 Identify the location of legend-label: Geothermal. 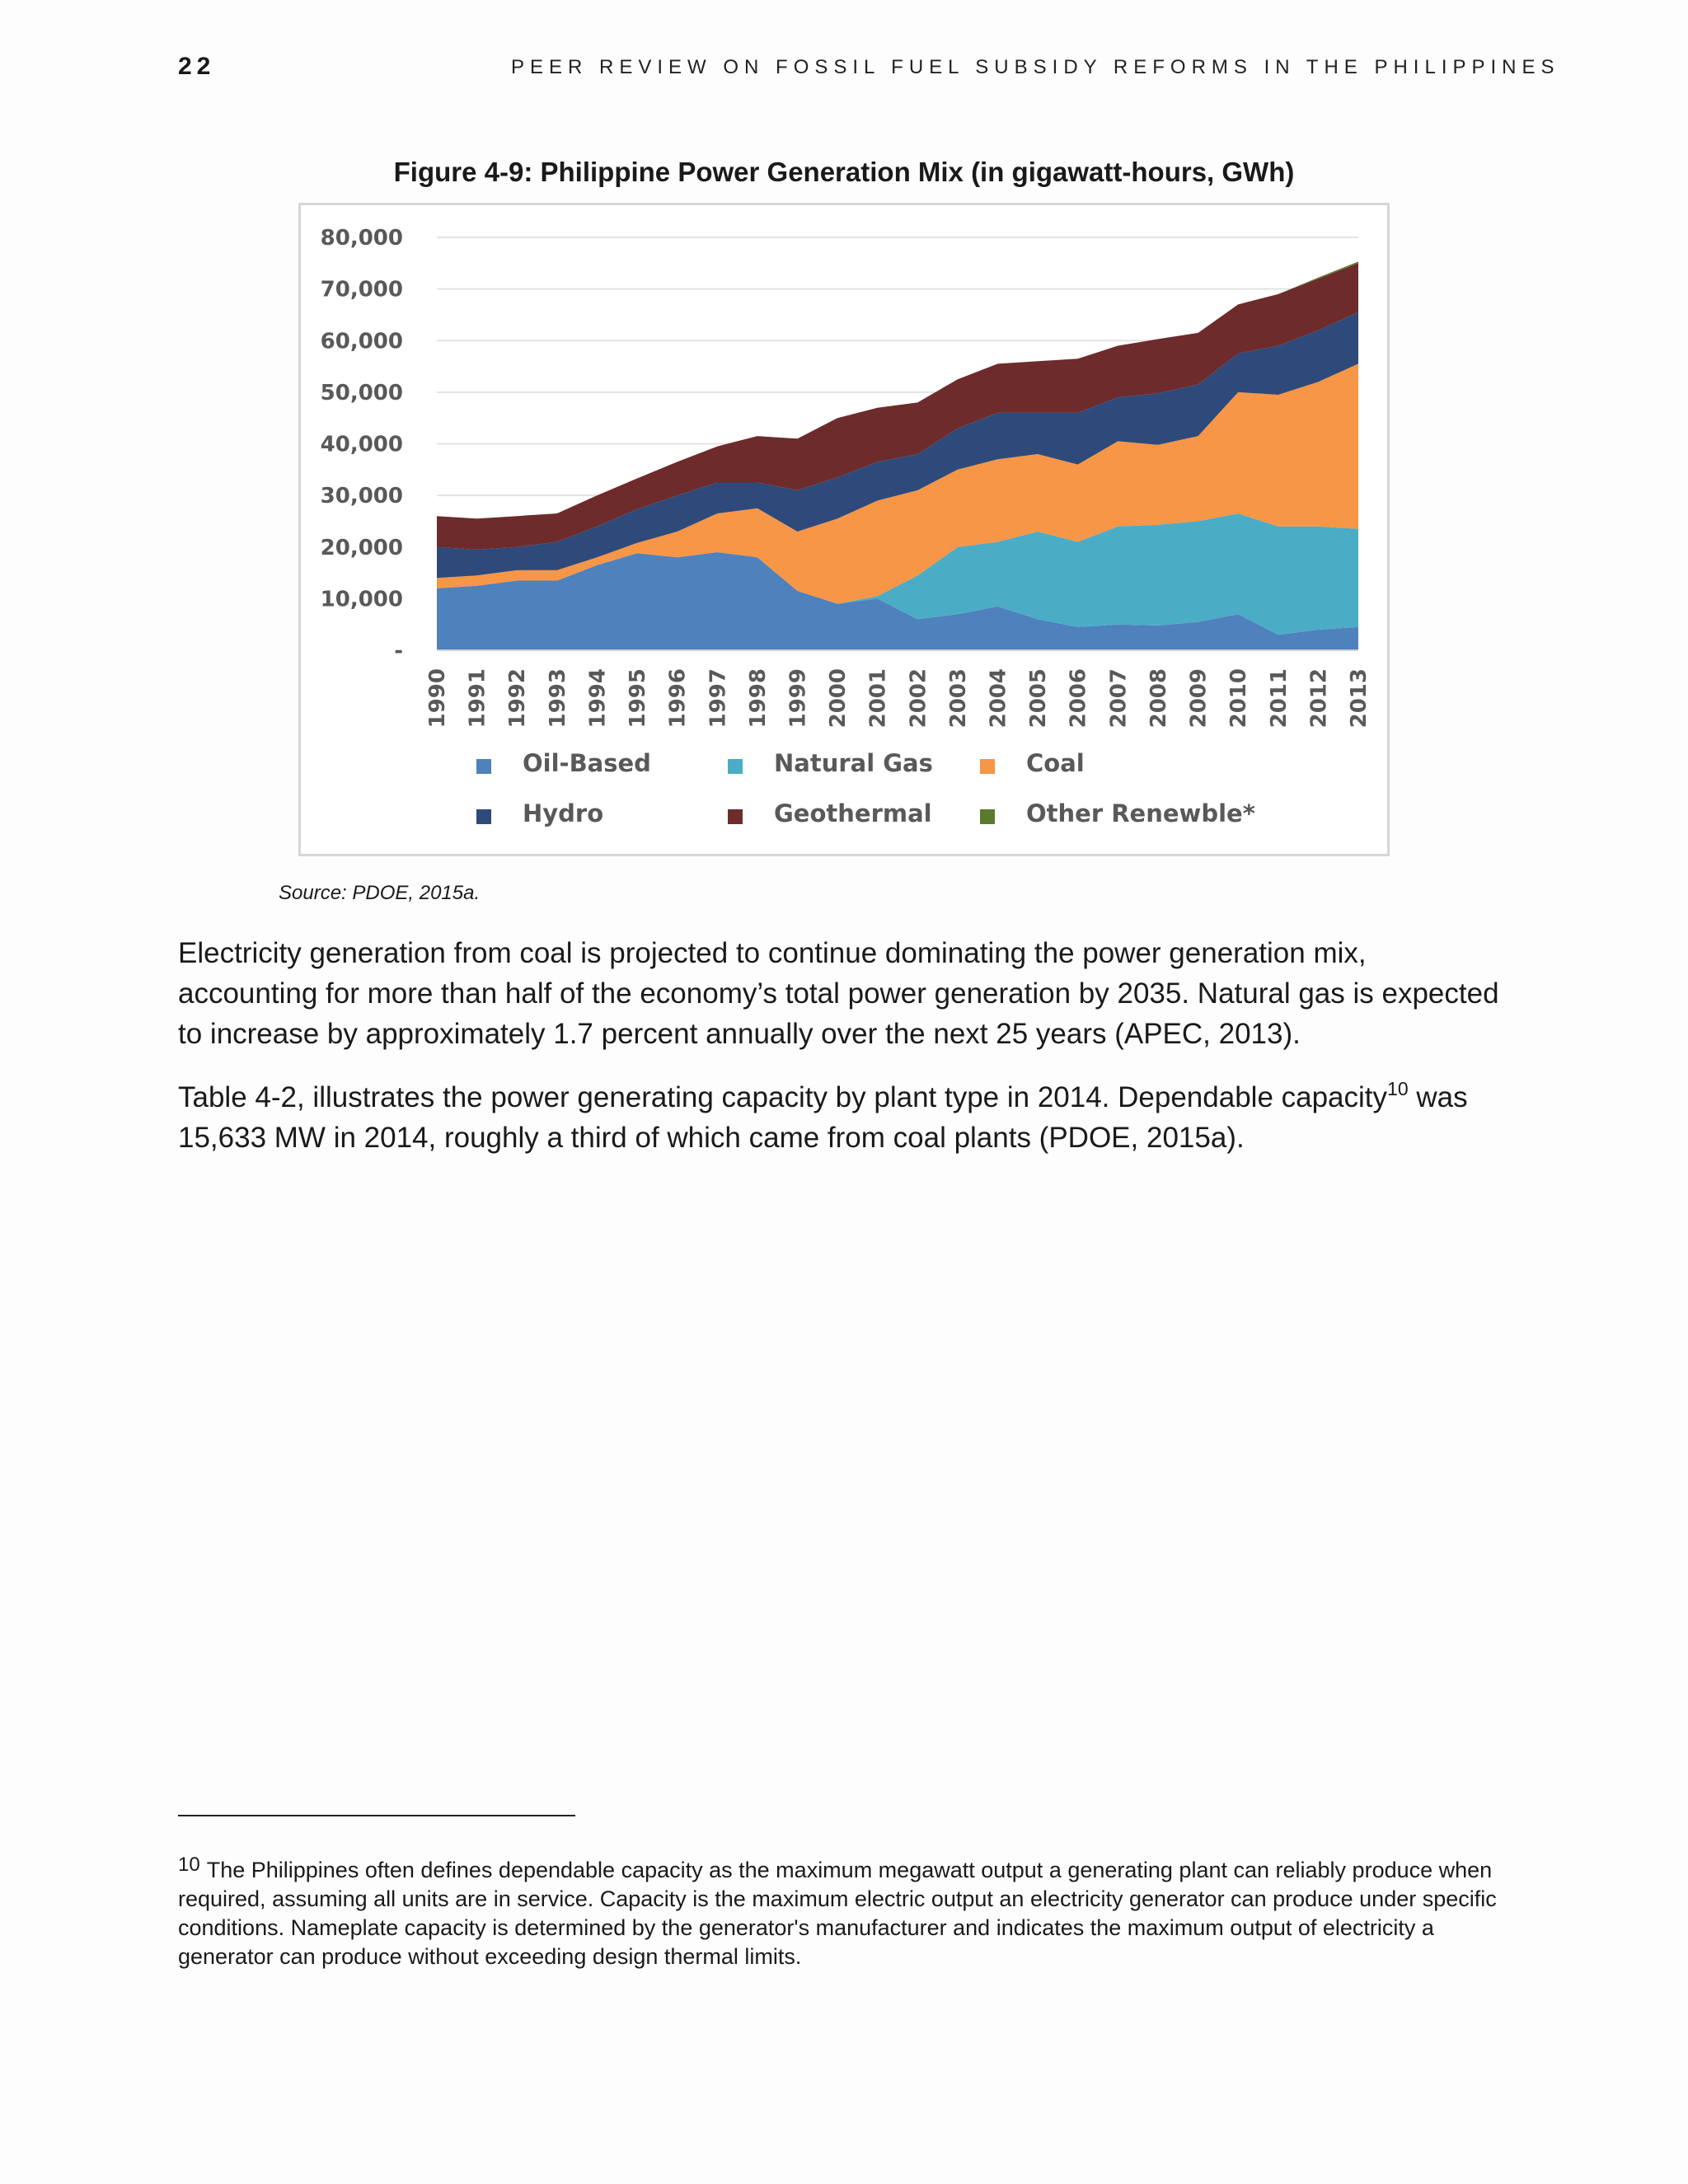
(853, 813).